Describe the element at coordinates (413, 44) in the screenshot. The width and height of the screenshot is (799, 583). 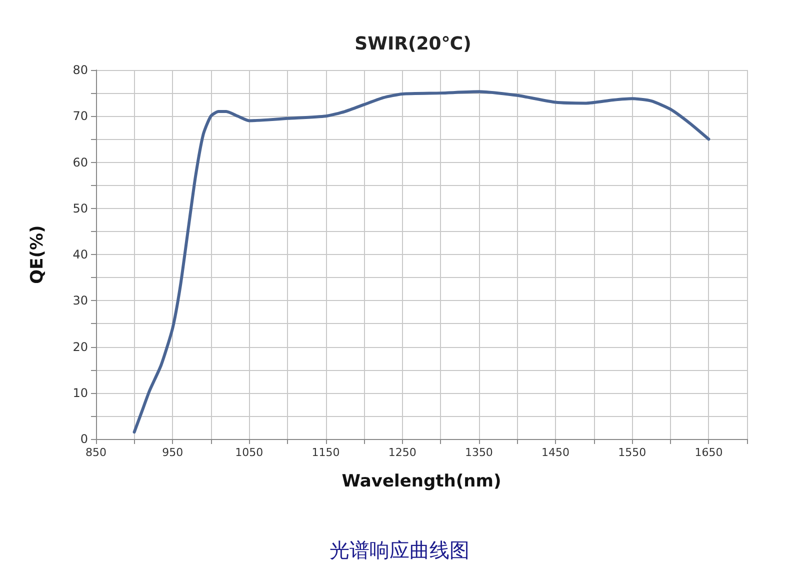
I see `chart-title: SWIR(20℃)` at that location.